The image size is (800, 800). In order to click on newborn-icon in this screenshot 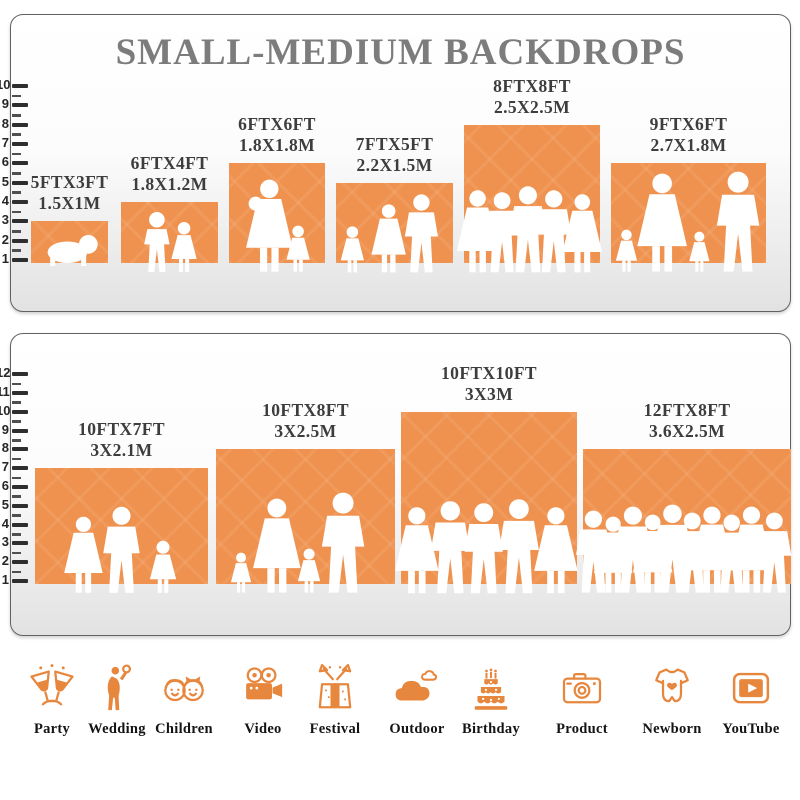, I will do `click(672, 685)`.